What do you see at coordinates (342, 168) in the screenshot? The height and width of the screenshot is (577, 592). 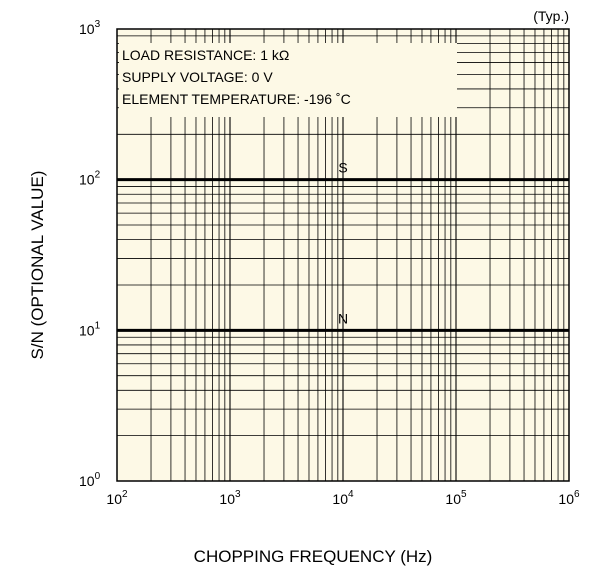 I see `series-label-s: S` at bounding box center [342, 168].